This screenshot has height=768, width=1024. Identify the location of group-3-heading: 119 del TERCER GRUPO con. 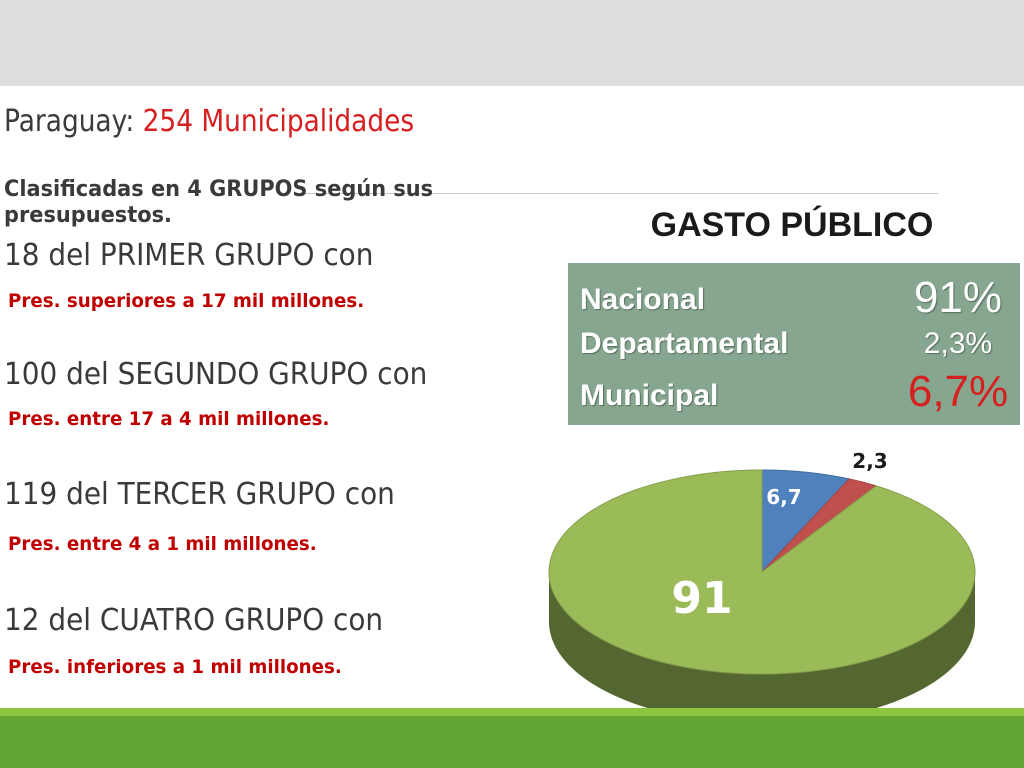
(199, 494).